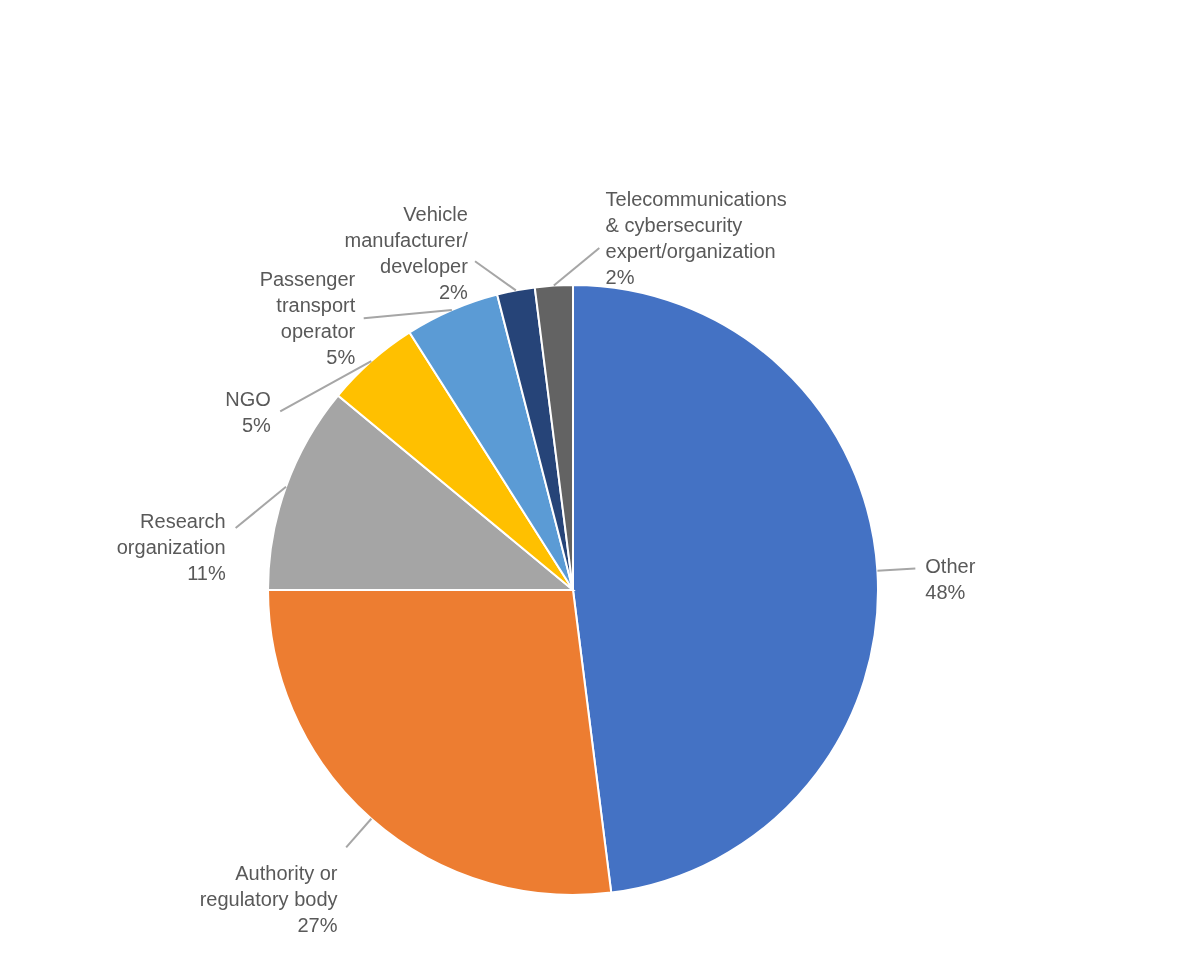 Image resolution: width=1184 pixels, height=968 pixels. Describe the element at coordinates (696, 225) in the screenshot. I see `slice-label: Telecommunications & cybersecurity expert/organization` at that location.